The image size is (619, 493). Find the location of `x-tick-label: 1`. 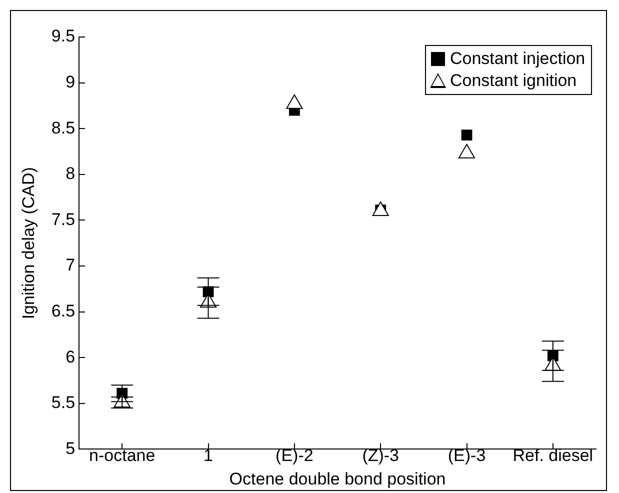

x-tick-label: 1 is located at coordinates (209, 456).